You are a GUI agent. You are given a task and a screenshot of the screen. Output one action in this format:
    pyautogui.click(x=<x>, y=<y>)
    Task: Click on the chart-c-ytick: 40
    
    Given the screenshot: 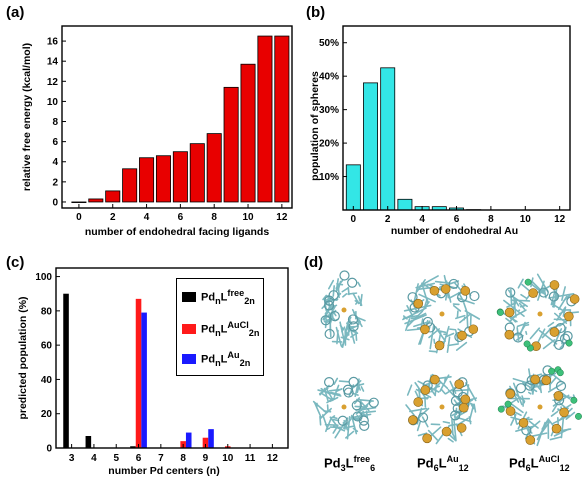 What is the action you would take?
    pyautogui.click(x=47, y=380)
    